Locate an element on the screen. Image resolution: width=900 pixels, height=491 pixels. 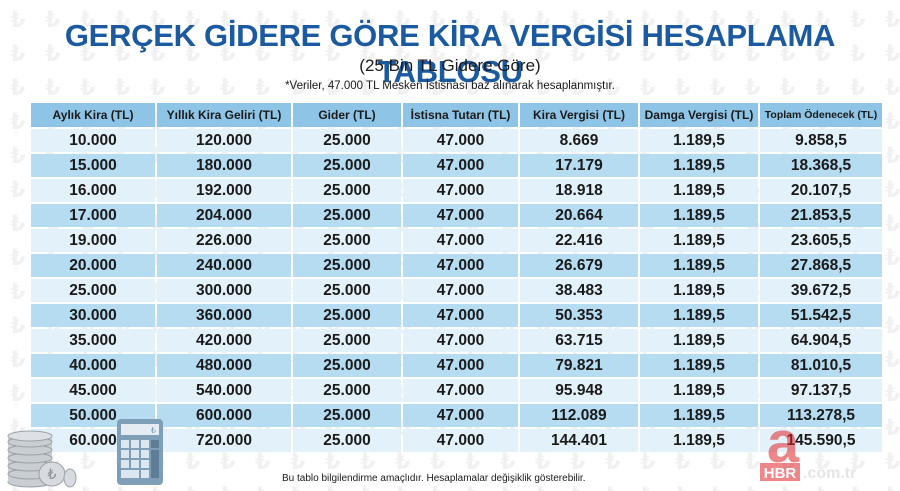
cell-annual-income: 120.000 is located at coordinates (224, 140).